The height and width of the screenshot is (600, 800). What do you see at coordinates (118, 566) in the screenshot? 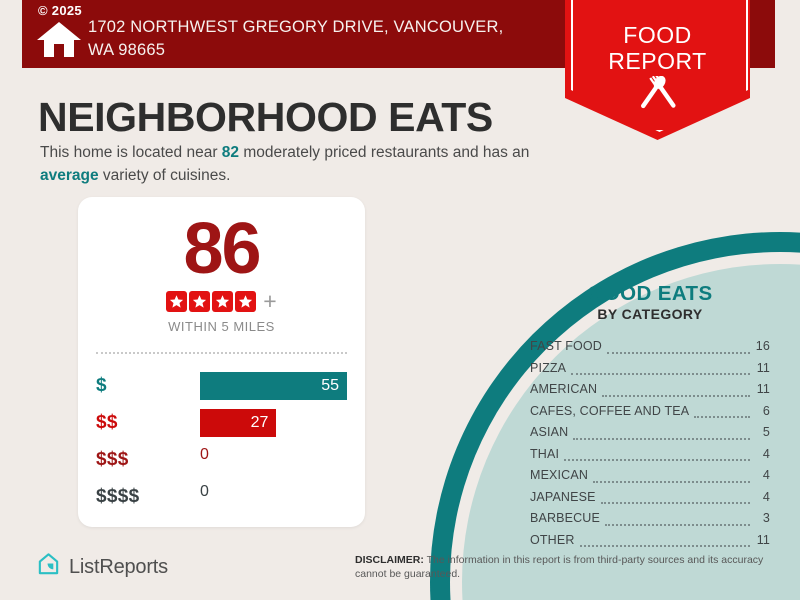
I see `listreports-logo-text: ListReports` at bounding box center [118, 566].